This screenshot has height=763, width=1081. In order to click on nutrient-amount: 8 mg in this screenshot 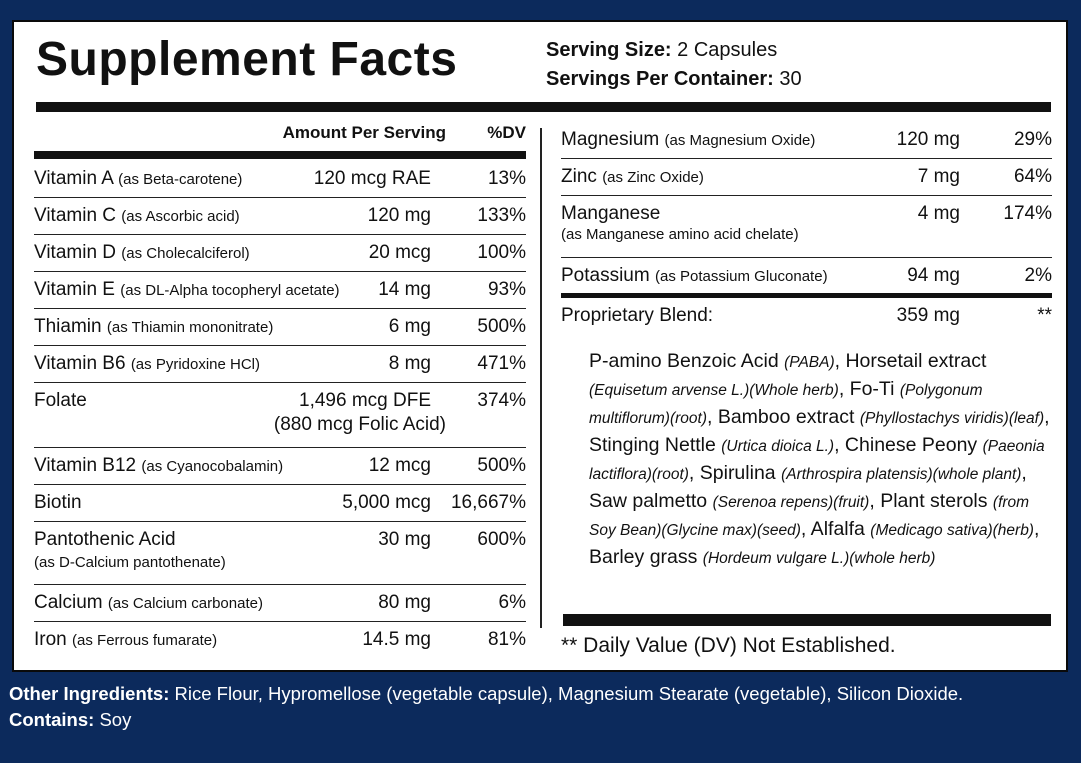, I will do `click(409, 363)`.